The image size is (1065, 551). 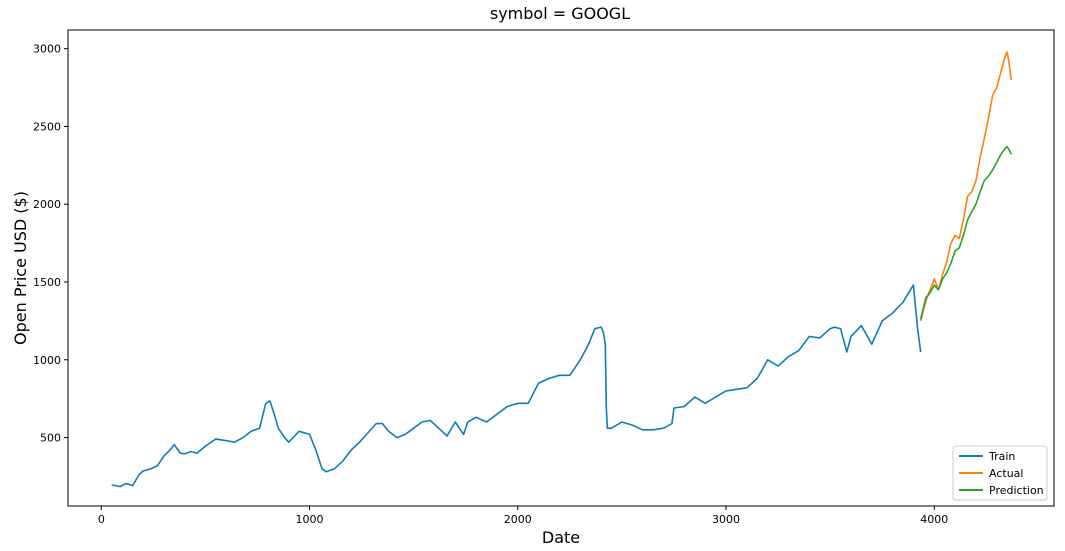 What do you see at coordinates (47, 282) in the screenshot?
I see `y-tick-label: 1500` at bounding box center [47, 282].